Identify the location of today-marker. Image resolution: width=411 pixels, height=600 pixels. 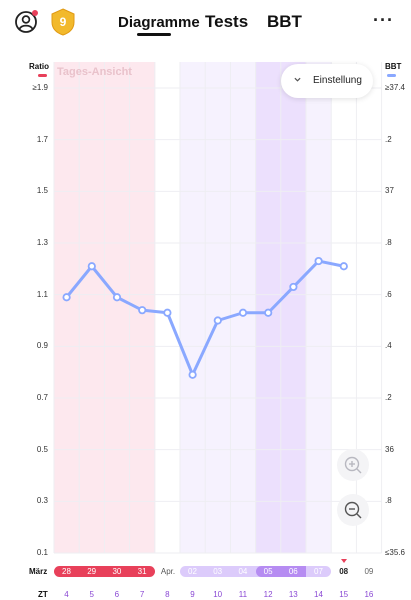
(344, 561).